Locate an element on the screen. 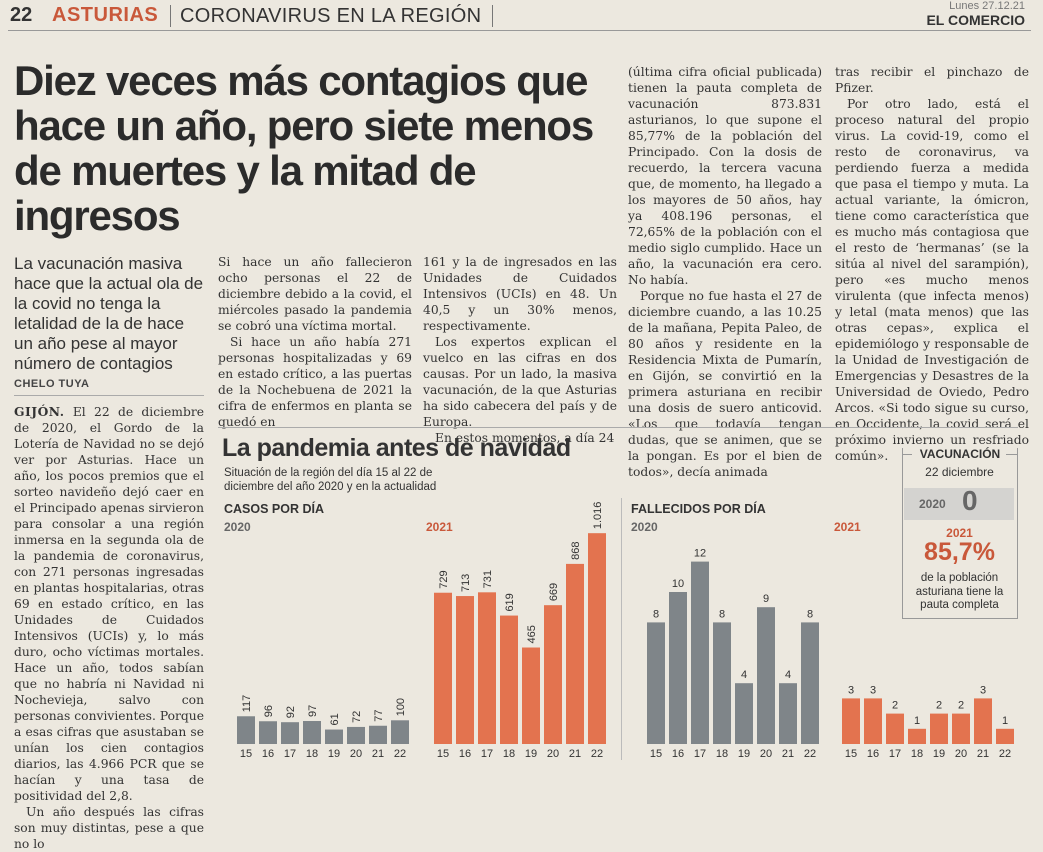  paragraph: tras recibir el pinchazo de Pfizer. is located at coordinates (932, 80).